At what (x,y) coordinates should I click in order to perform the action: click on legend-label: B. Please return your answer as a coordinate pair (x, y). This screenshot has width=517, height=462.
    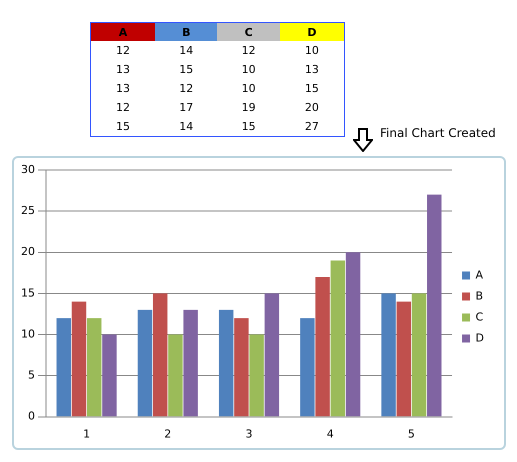
    Looking at the image, I should click on (480, 295).